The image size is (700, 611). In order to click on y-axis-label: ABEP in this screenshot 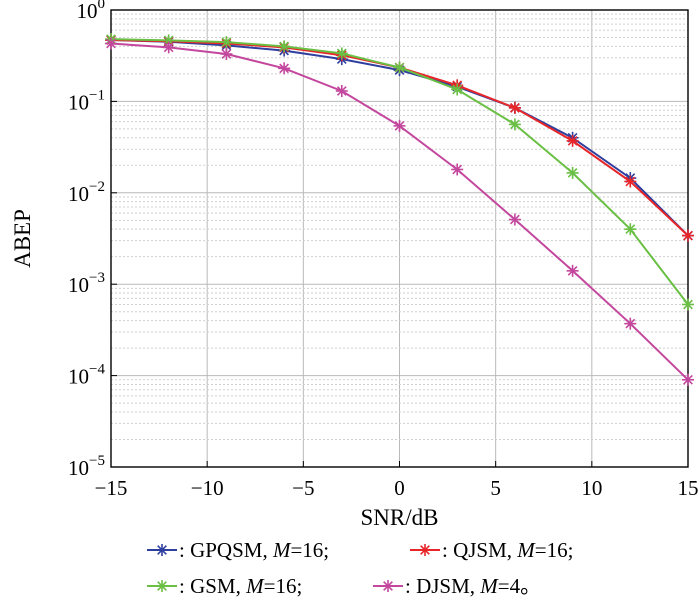, I will do `click(22, 238)`.